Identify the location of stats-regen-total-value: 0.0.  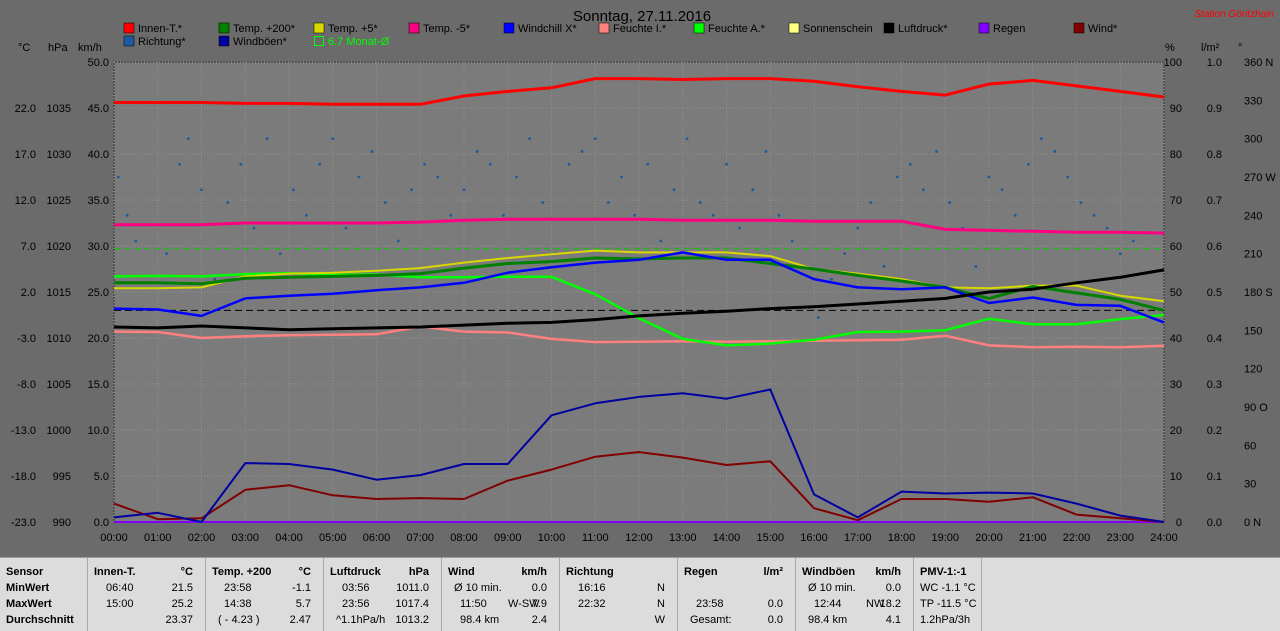
(775, 620).